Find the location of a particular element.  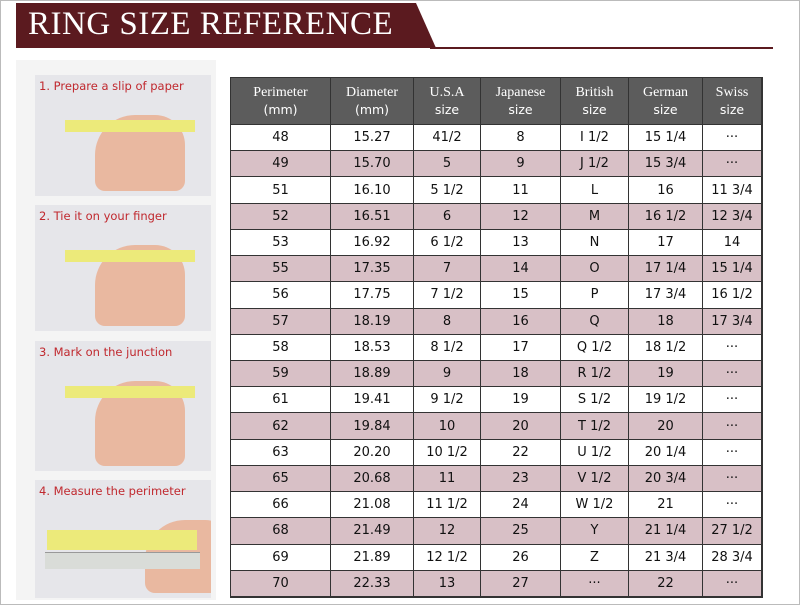

table-cell: 10 is located at coordinates (447, 426).